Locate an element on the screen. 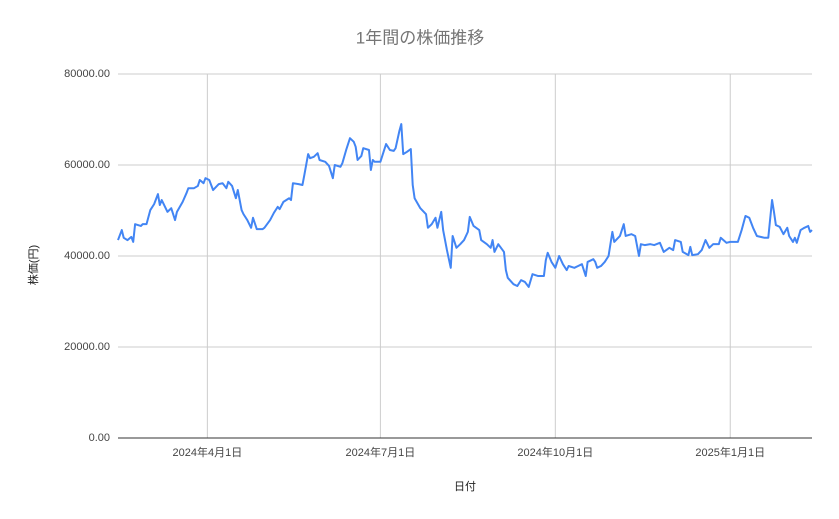 The height and width of the screenshot is (519, 839). x-tick-label: 2024年4月1日 is located at coordinates (208, 452).